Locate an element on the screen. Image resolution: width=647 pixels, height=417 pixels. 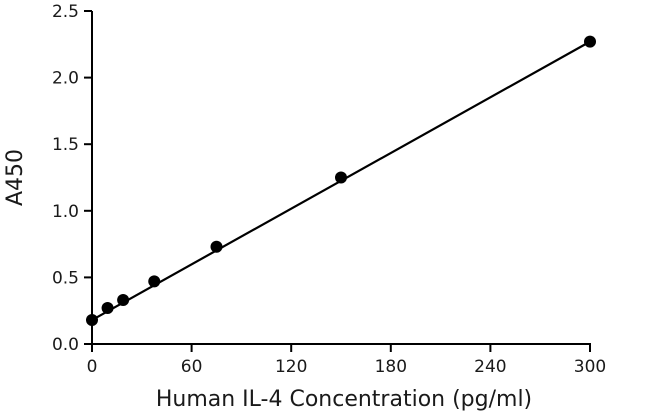
y-tick-label: 1.0 is located at coordinates (65, 212).